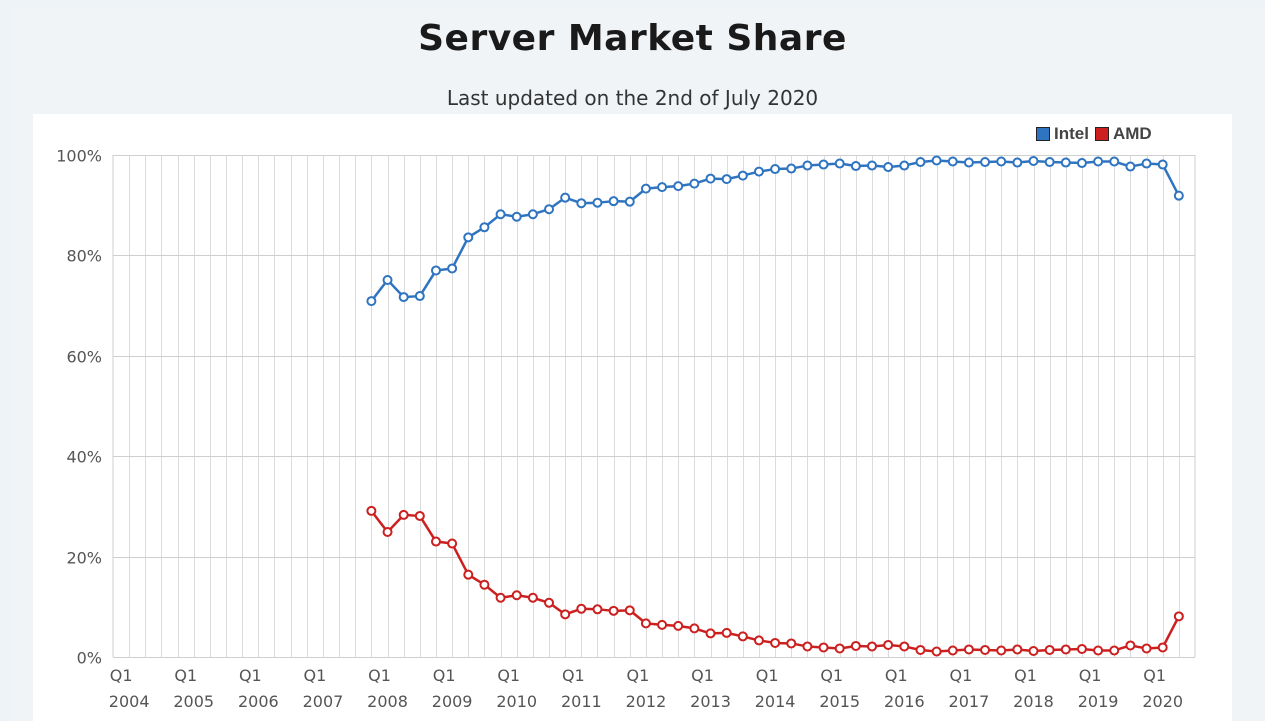 The image size is (1265, 721). I want to click on y-tick-label: 80%, so click(84, 256).